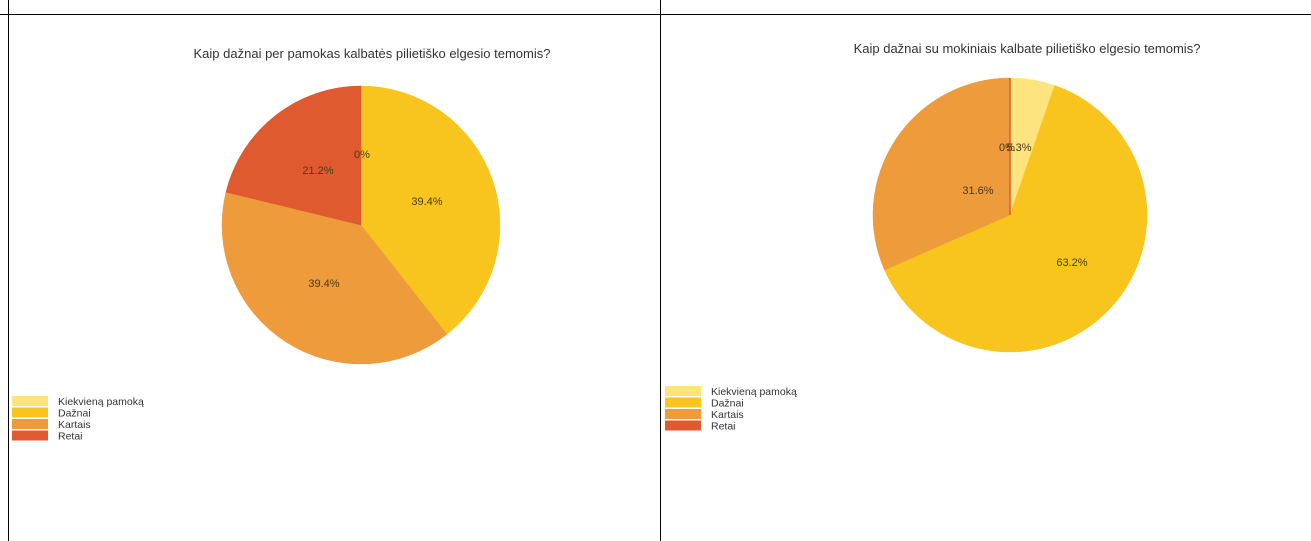 This screenshot has height=541, width=1311. Describe the element at coordinates (660, 270) in the screenshot. I see `frame-line-middle` at that location.